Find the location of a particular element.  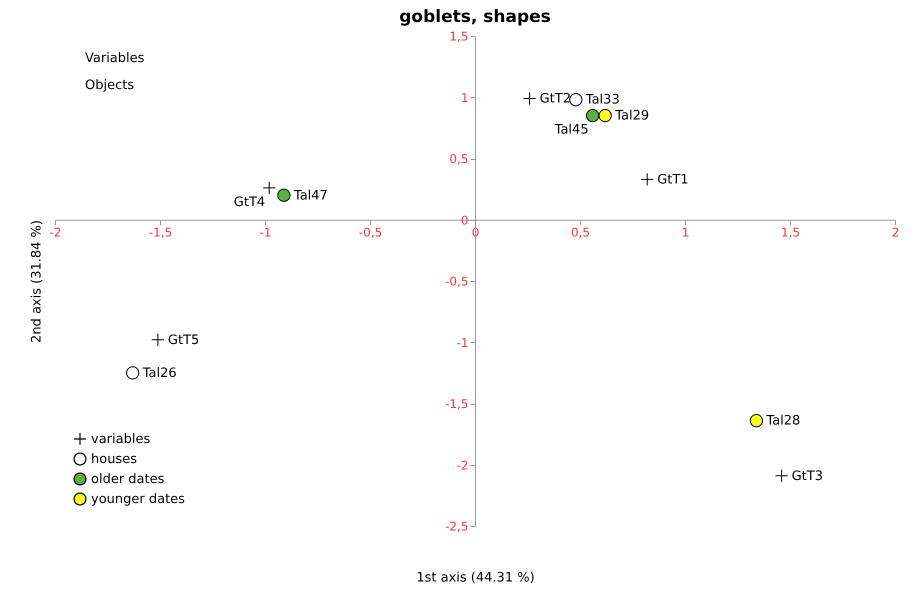

x-tick-label: 0,5 is located at coordinates (580, 232).